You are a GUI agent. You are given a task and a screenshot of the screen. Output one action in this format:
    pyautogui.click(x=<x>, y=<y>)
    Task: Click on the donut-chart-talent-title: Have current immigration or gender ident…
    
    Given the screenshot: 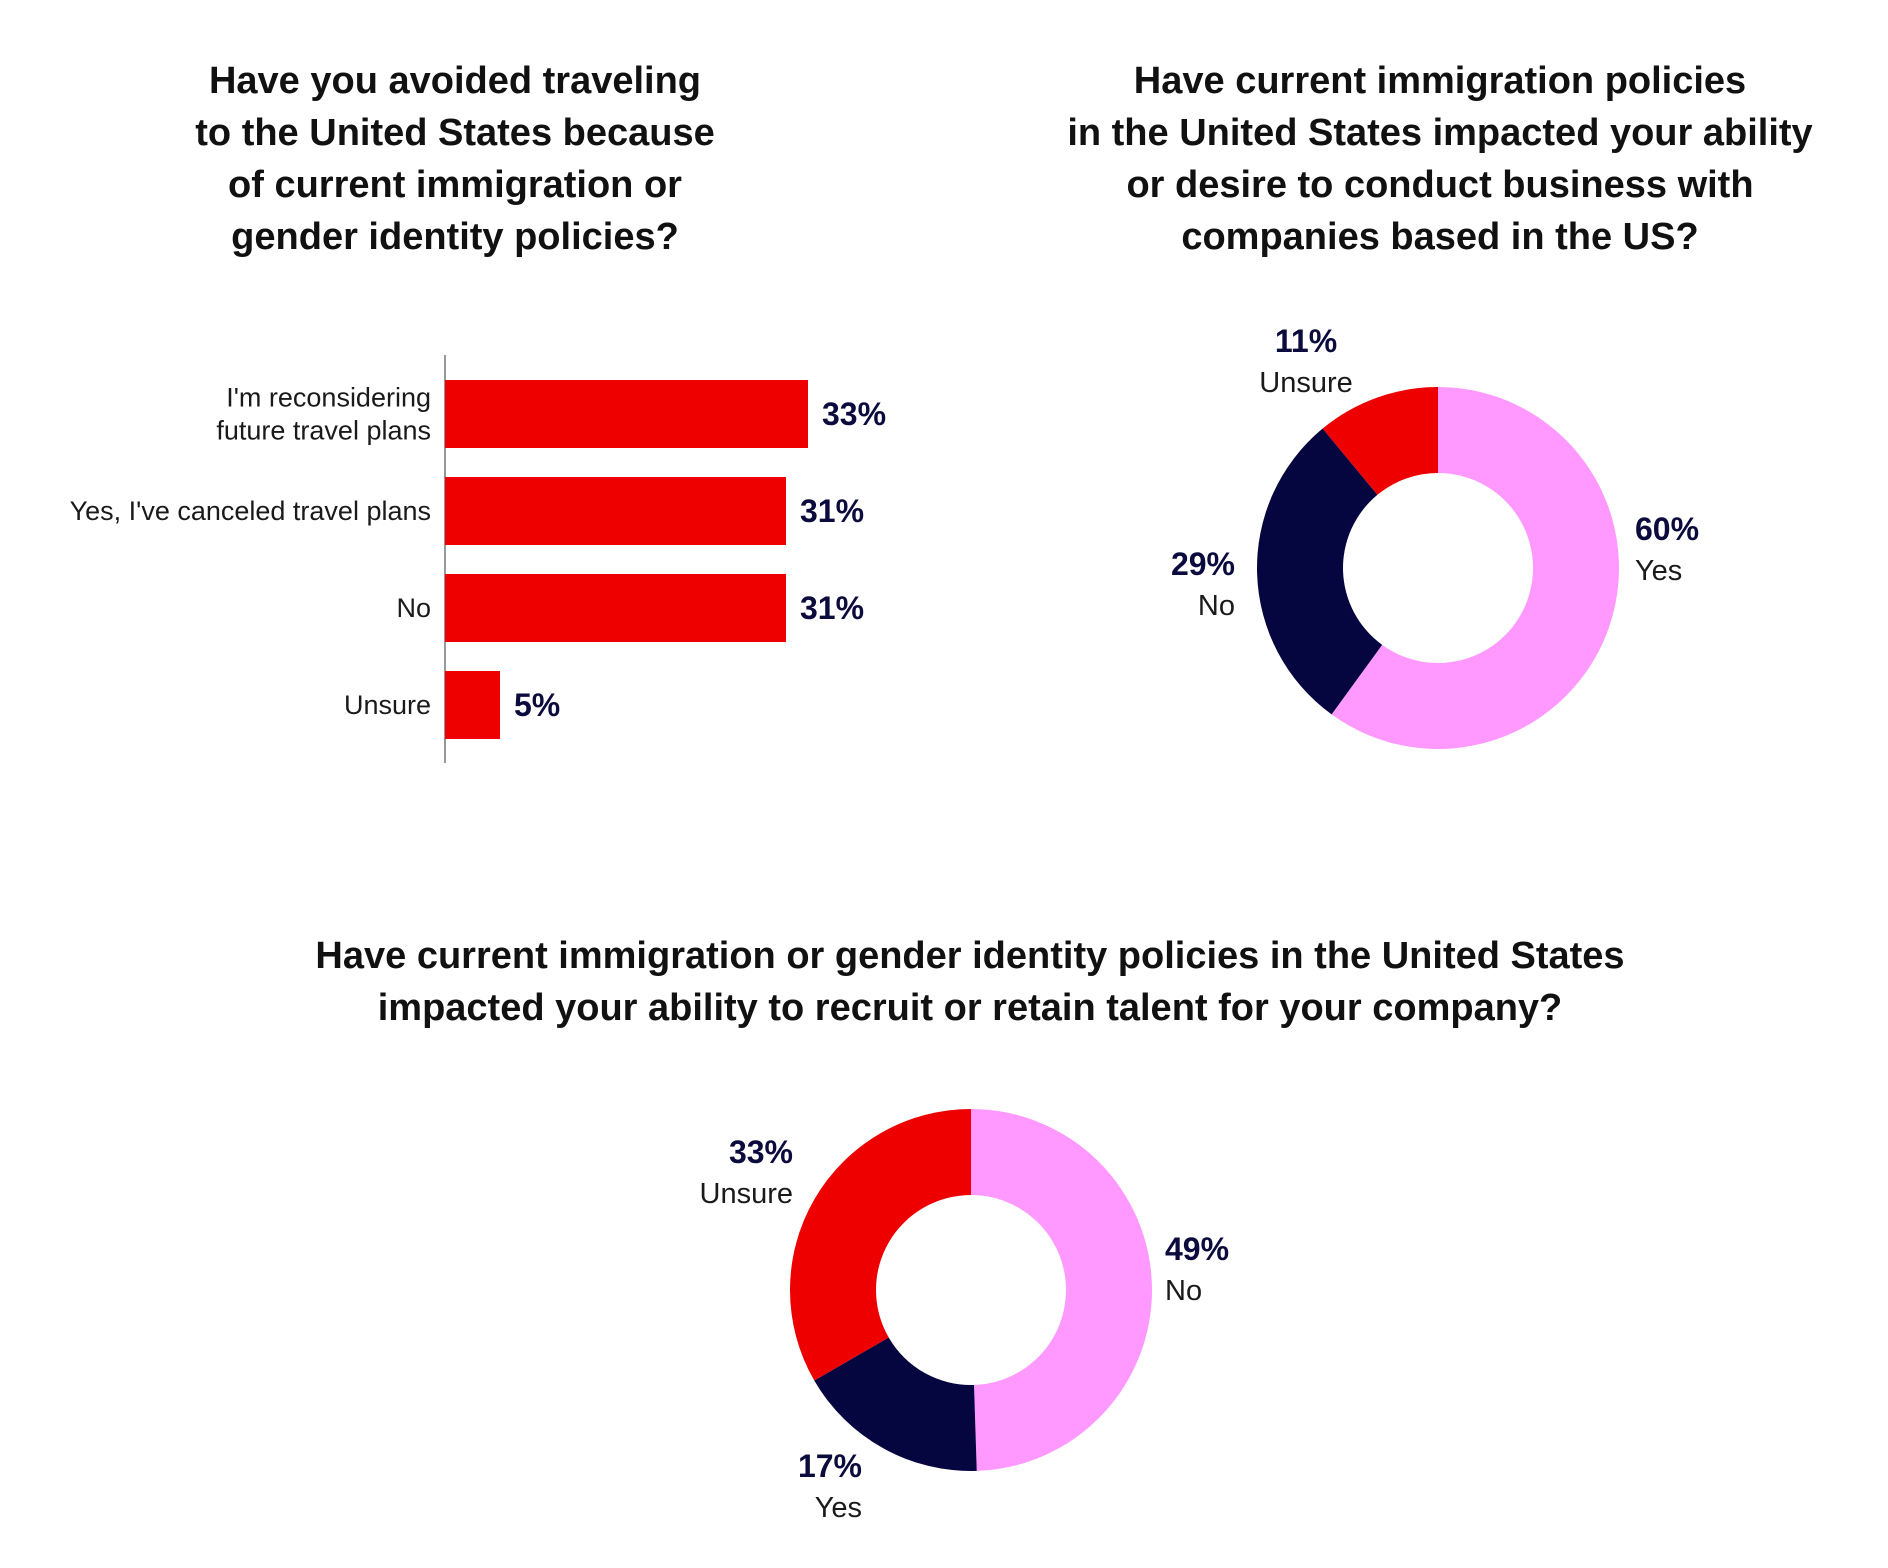 What is the action you would take?
    pyautogui.click(x=970, y=982)
    